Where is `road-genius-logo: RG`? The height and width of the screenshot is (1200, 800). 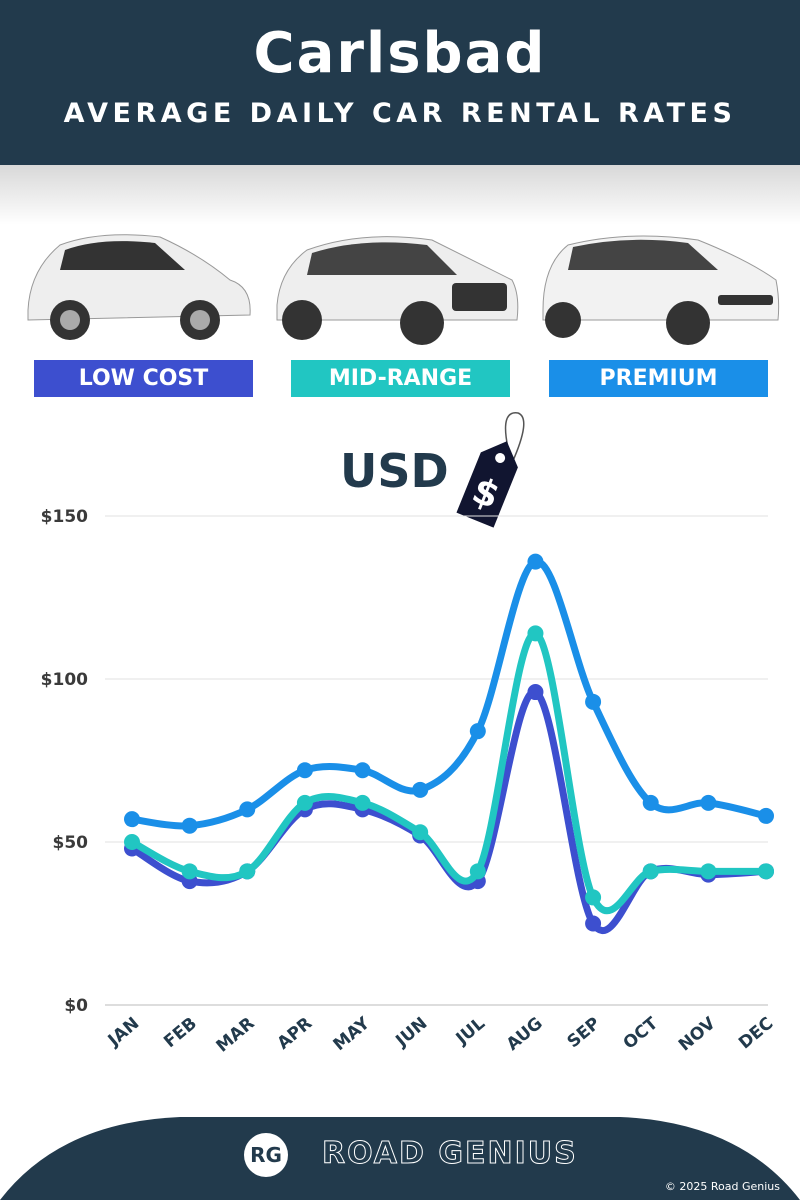 road-genius-logo: RG is located at coordinates (266, 1155).